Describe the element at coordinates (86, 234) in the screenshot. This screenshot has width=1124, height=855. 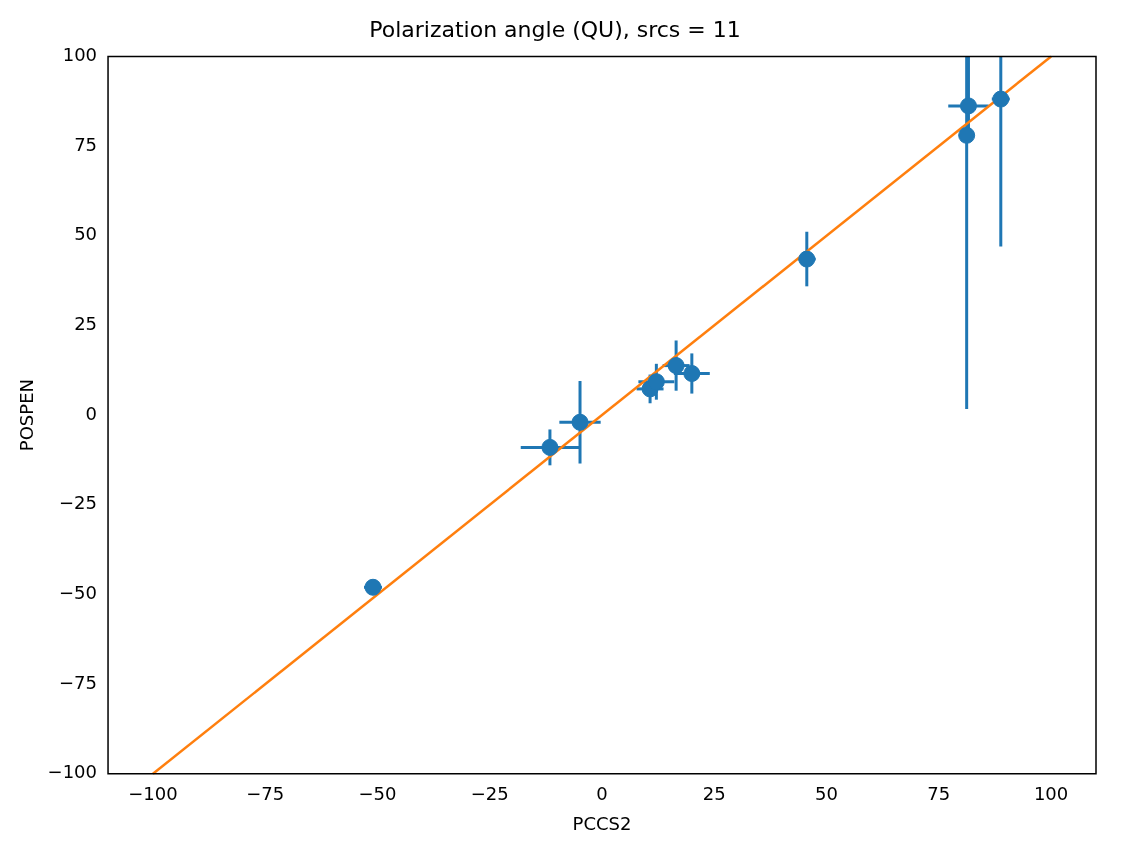
I see `y-tick-label: 50` at that location.